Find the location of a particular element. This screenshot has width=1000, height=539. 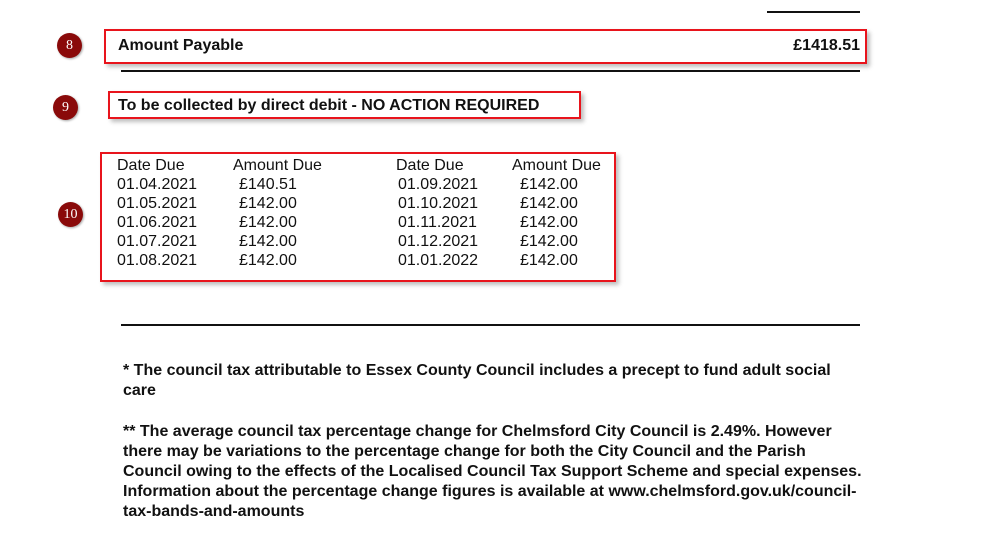

due-date: 01.01.2022 is located at coordinates (438, 260).